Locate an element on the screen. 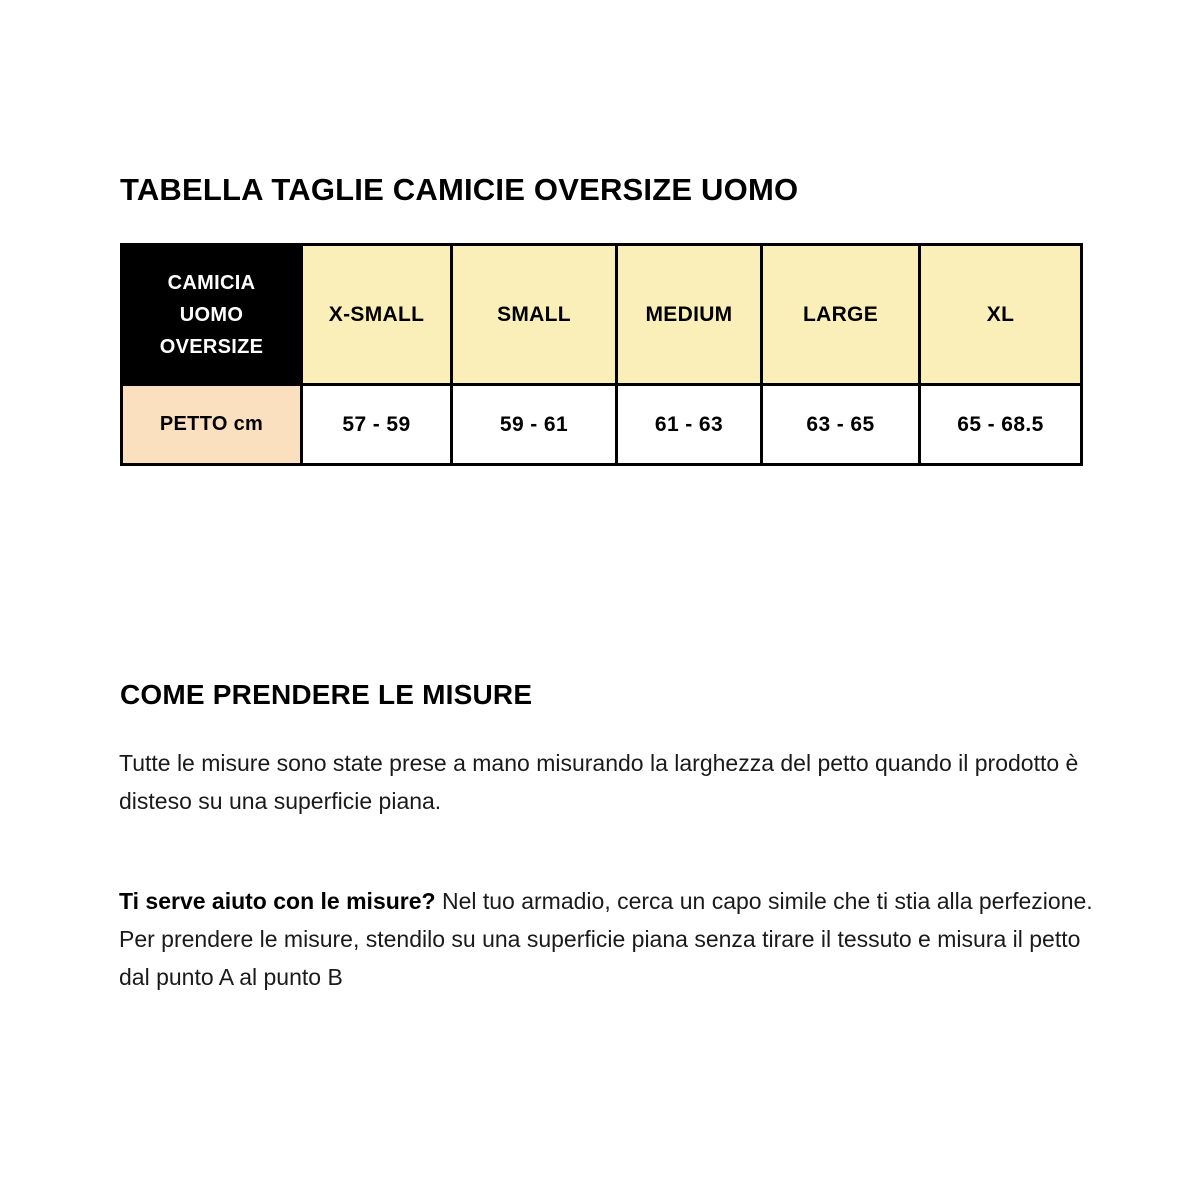  measure-petto-small: 59 - 61 is located at coordinates (534, 424).